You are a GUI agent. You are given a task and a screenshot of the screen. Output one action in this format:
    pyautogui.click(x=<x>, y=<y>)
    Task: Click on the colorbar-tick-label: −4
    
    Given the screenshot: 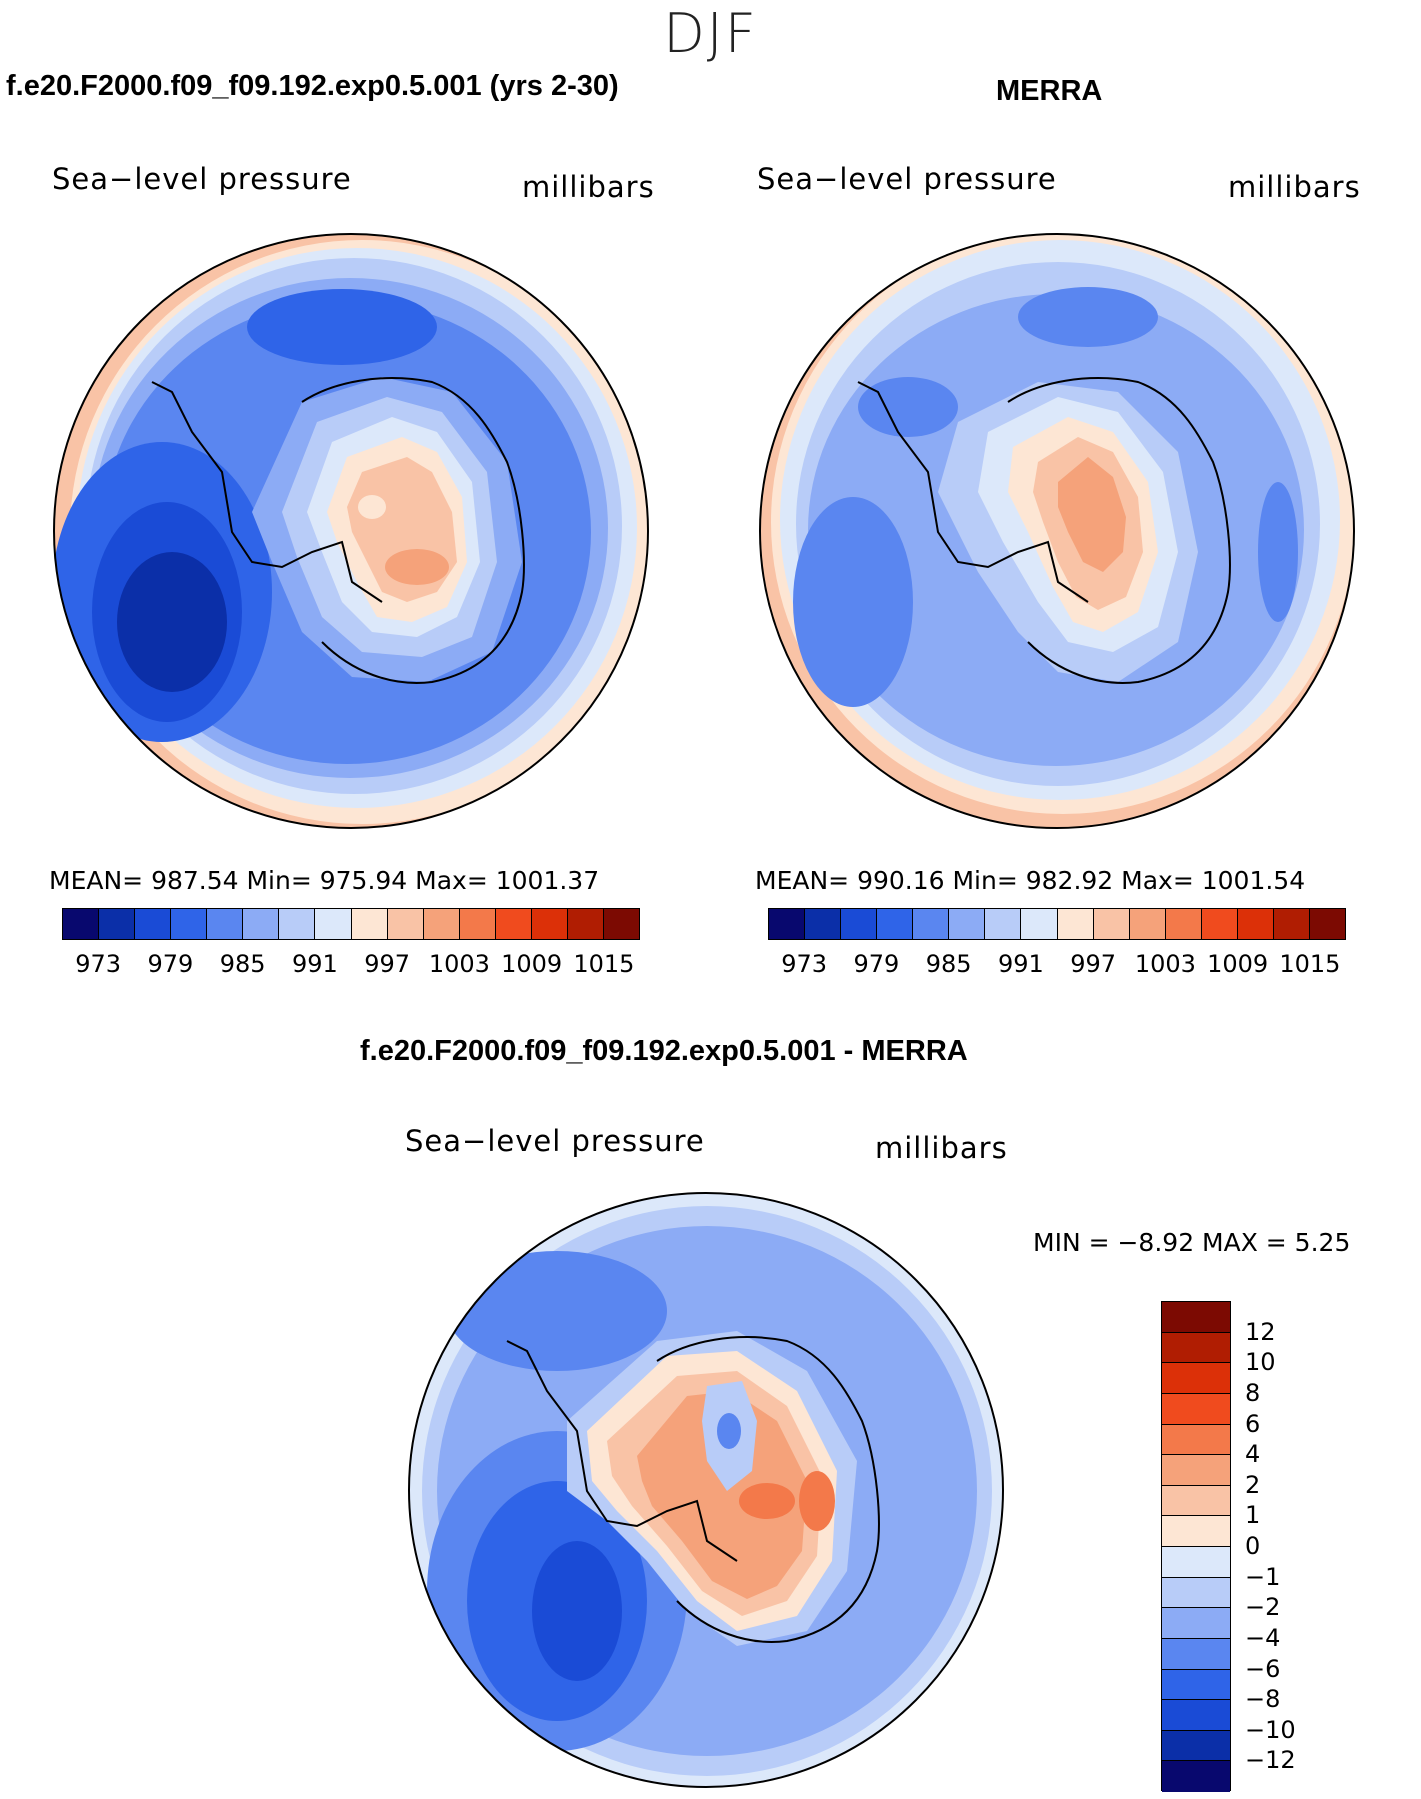 What is the action you would take?
    pyautogui.click(x=1263, y=1637)
    